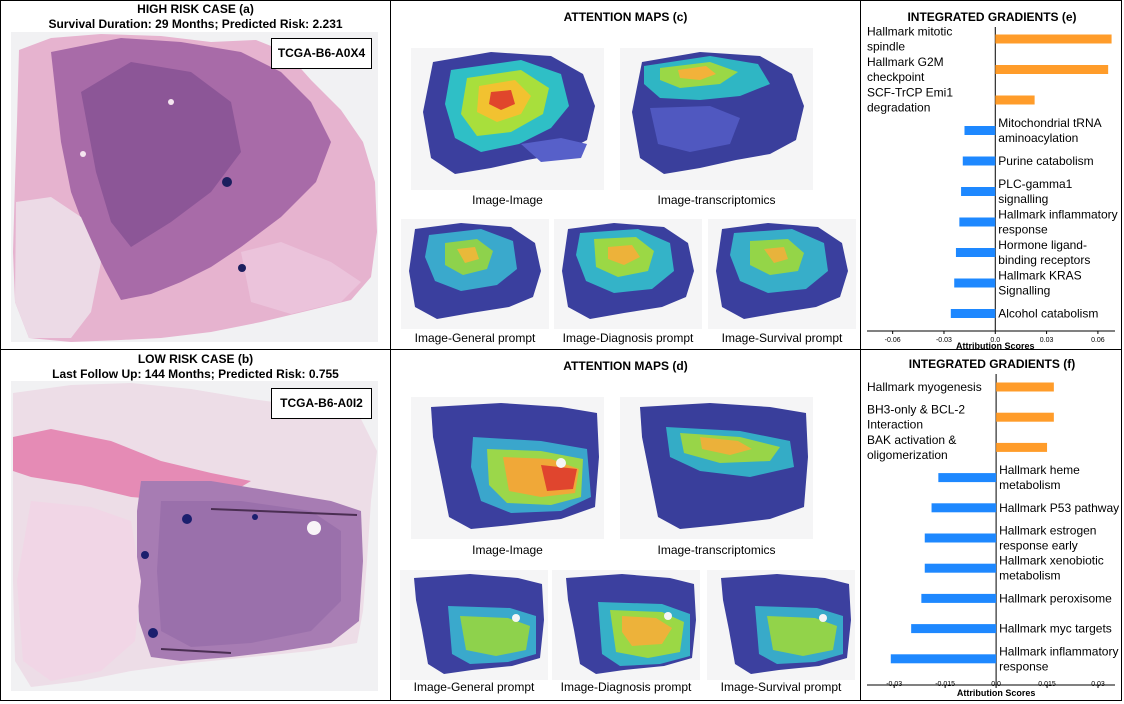 This screenshot has width=1124, height=704. What do you see at coordinates (507, 550) in the screenshot?
I see `caption-d-image-image: Image-Image` at bounding box center [507, 550].